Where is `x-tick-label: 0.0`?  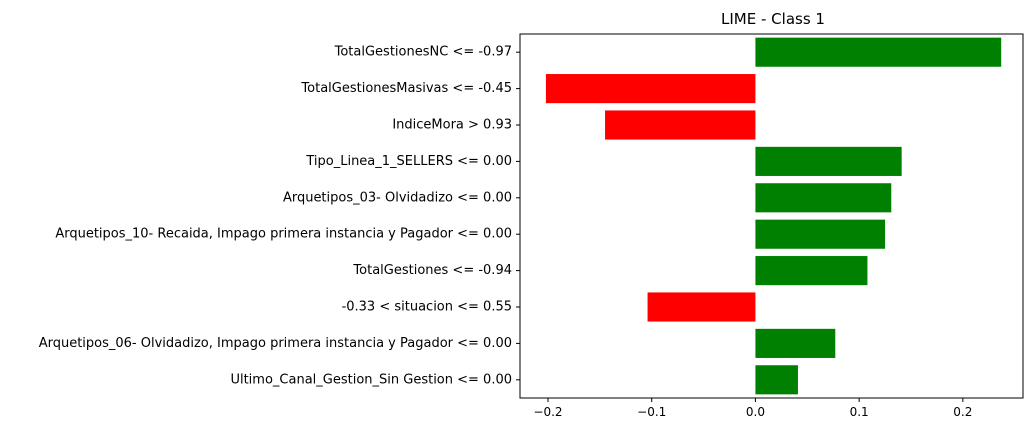
x-tick-label: 0.0 is located at coordinates (755, 412).